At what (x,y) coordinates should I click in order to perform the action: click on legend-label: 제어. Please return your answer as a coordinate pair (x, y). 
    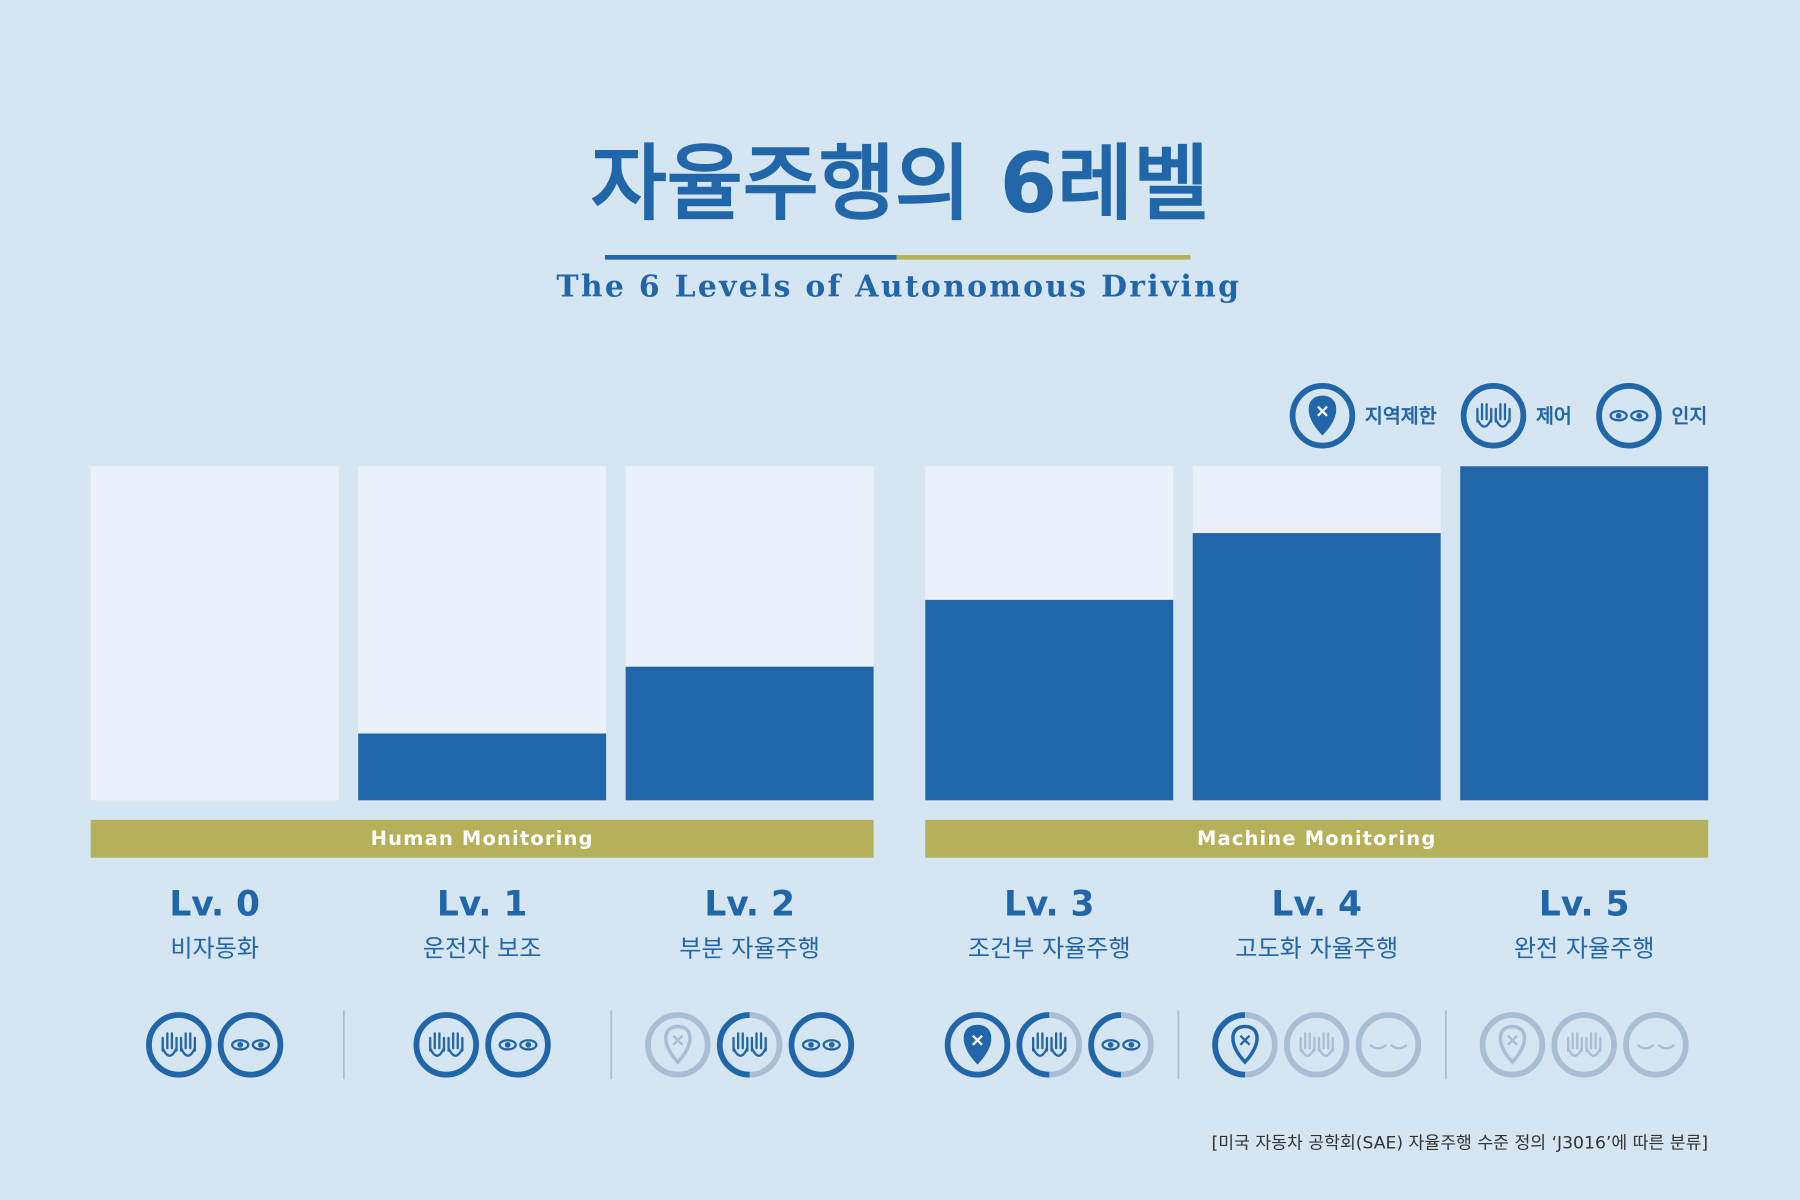
    Looking at the image, I should click on (1554, 415).